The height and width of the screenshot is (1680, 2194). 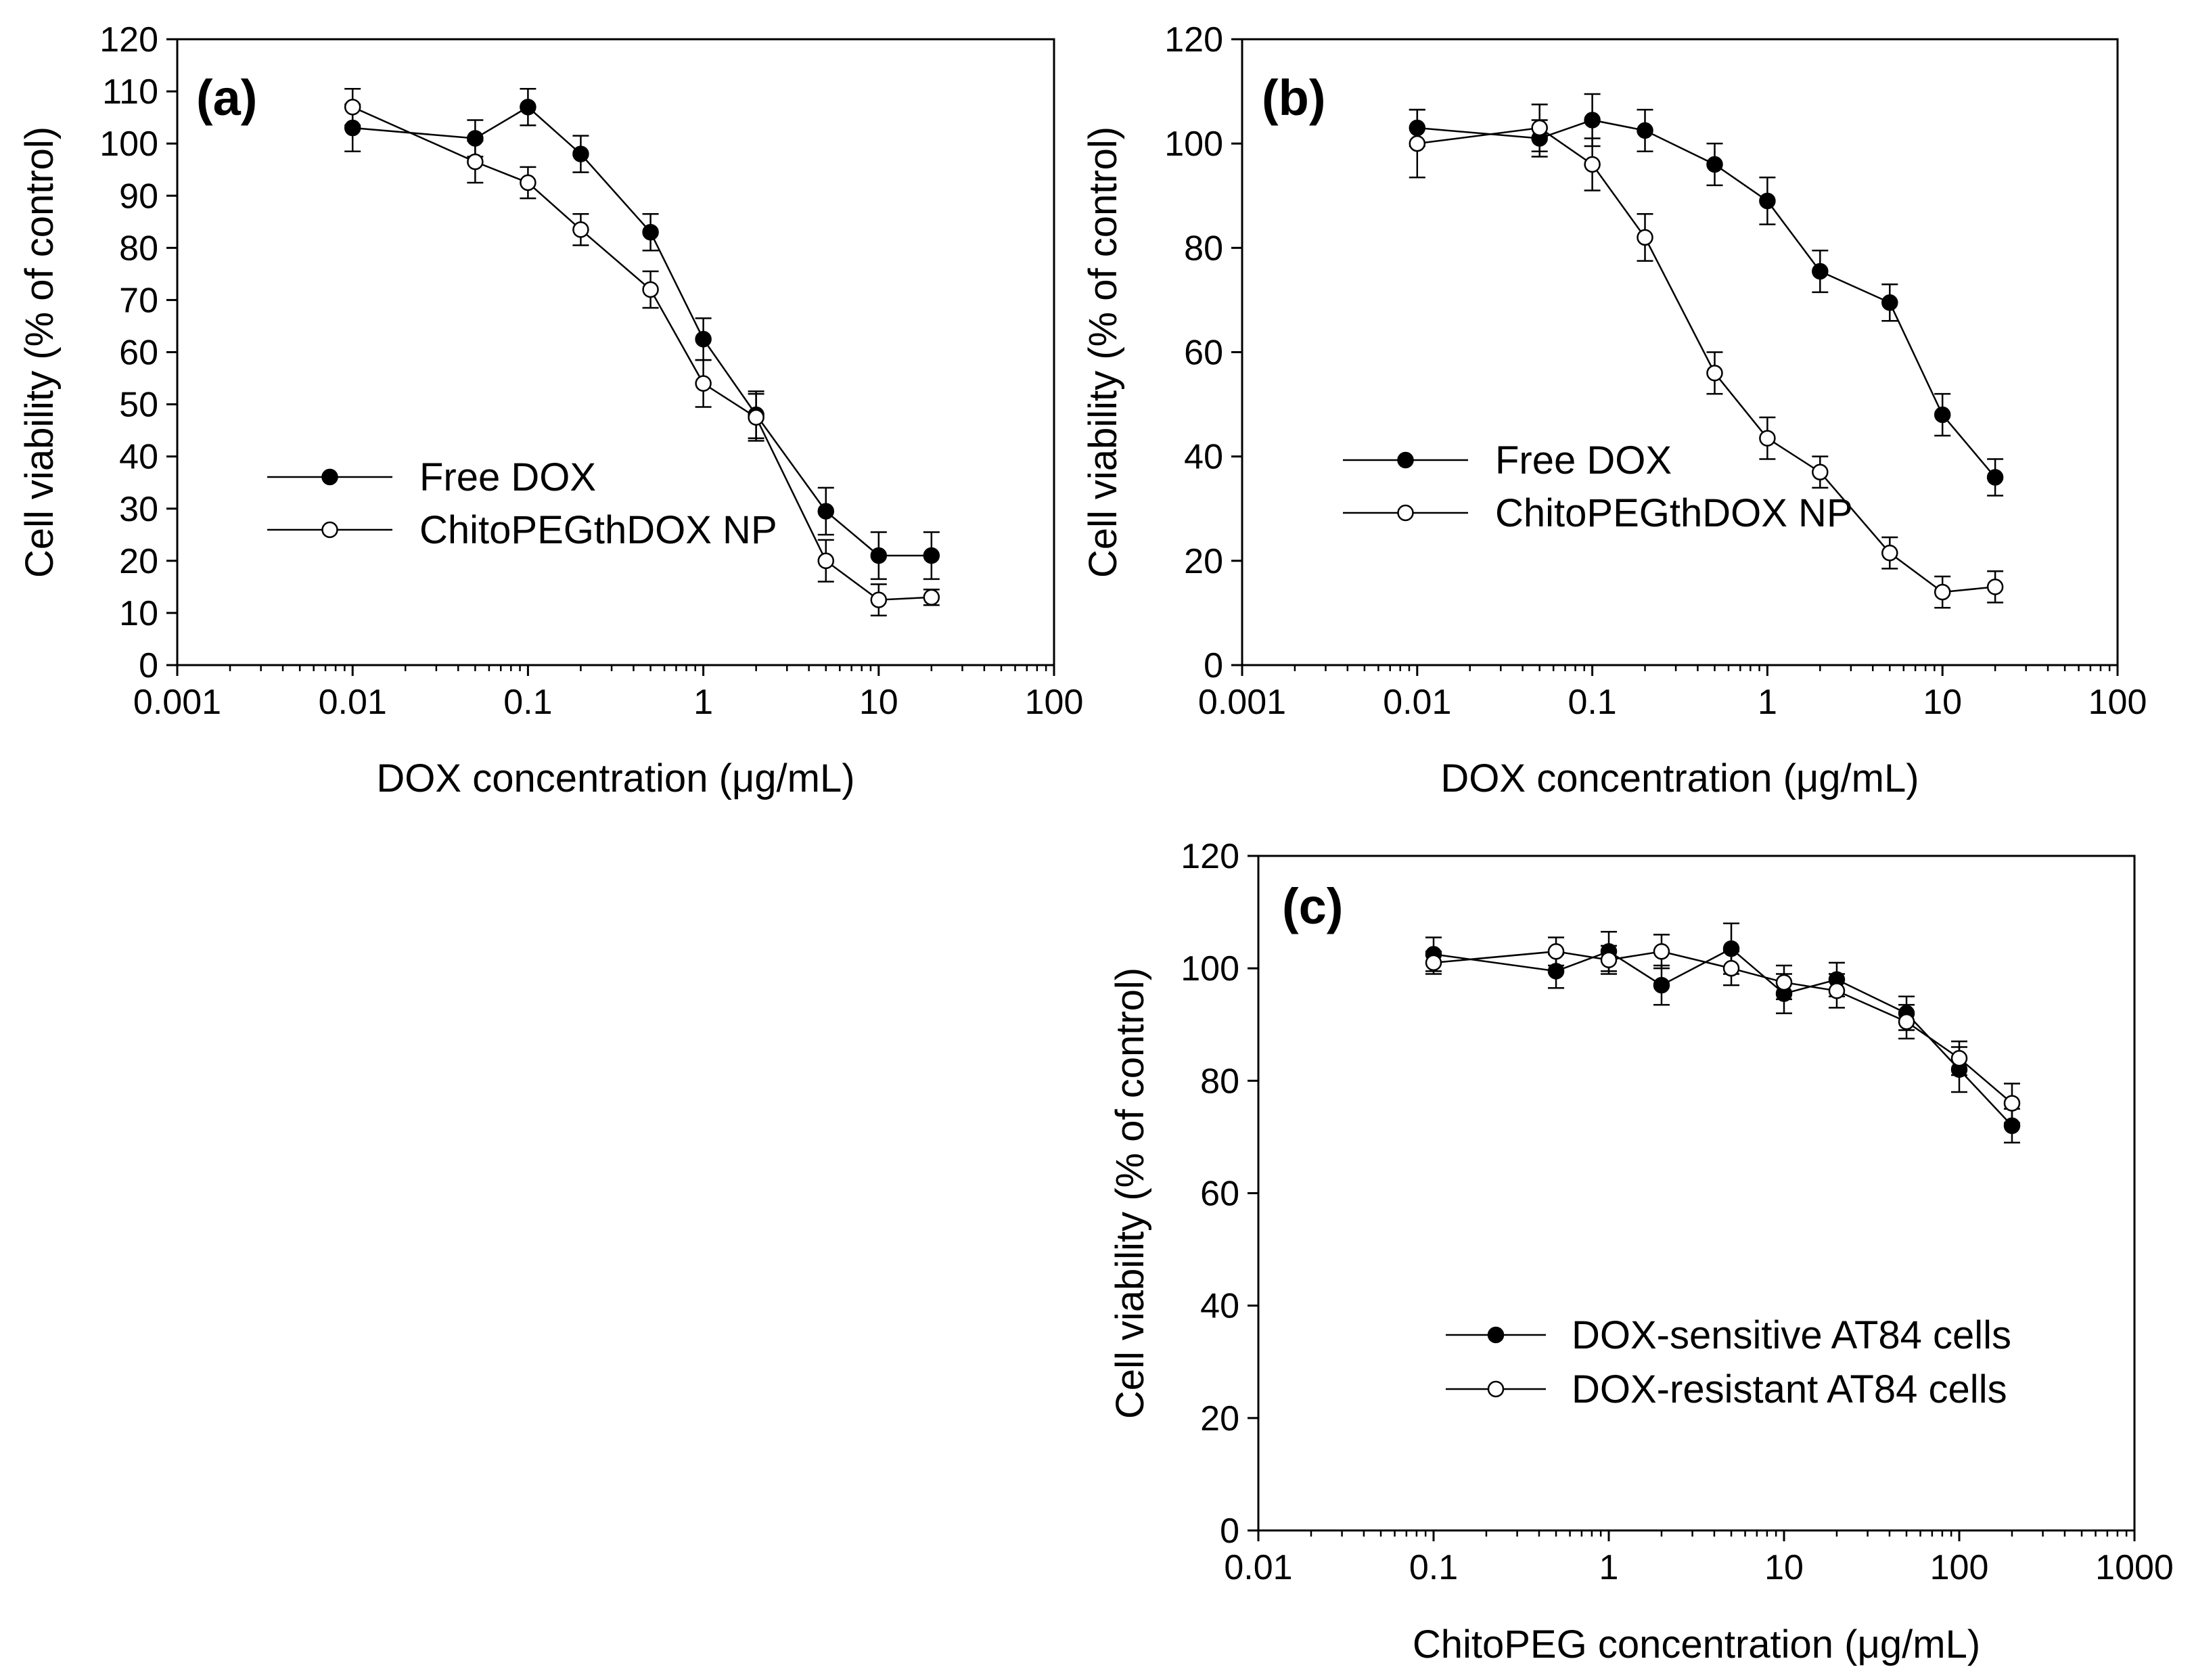 I want to click on x-tick-label: 0.001, so click(x=1242, y=702).